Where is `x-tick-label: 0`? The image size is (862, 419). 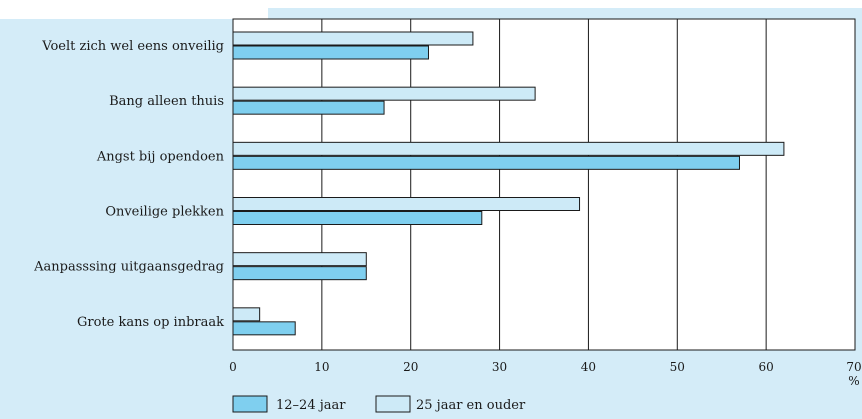 x-tick-label: 0 is located at coordinates (233, 367).